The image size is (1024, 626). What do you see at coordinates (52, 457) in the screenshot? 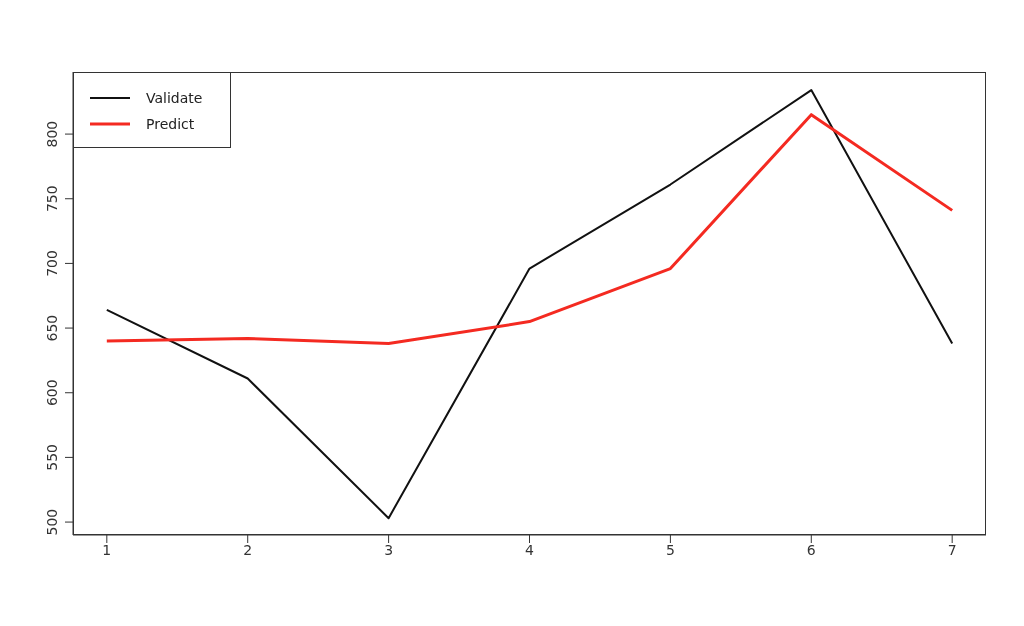
I see `y-tick-label: 550` at bounding box center [52, 457].